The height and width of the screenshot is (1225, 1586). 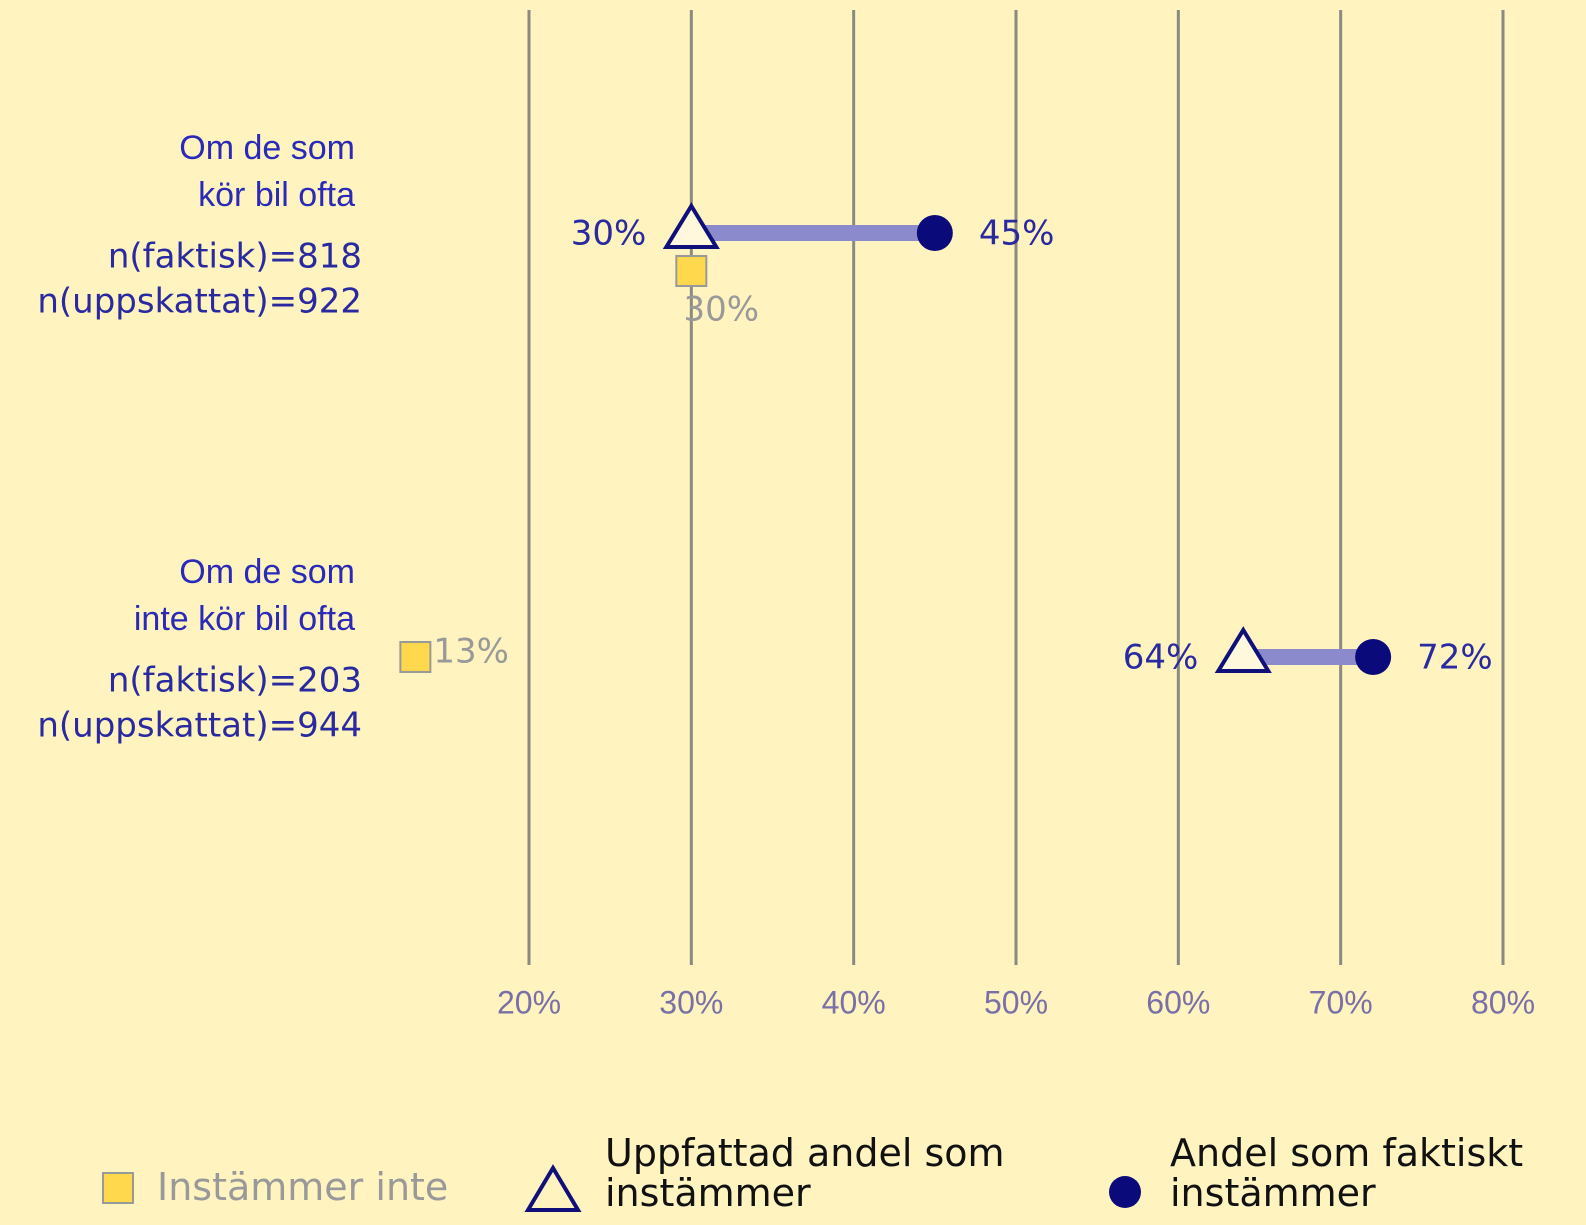 I want to click on x-tick-label: 80%, so click(x=1503, y=1002).